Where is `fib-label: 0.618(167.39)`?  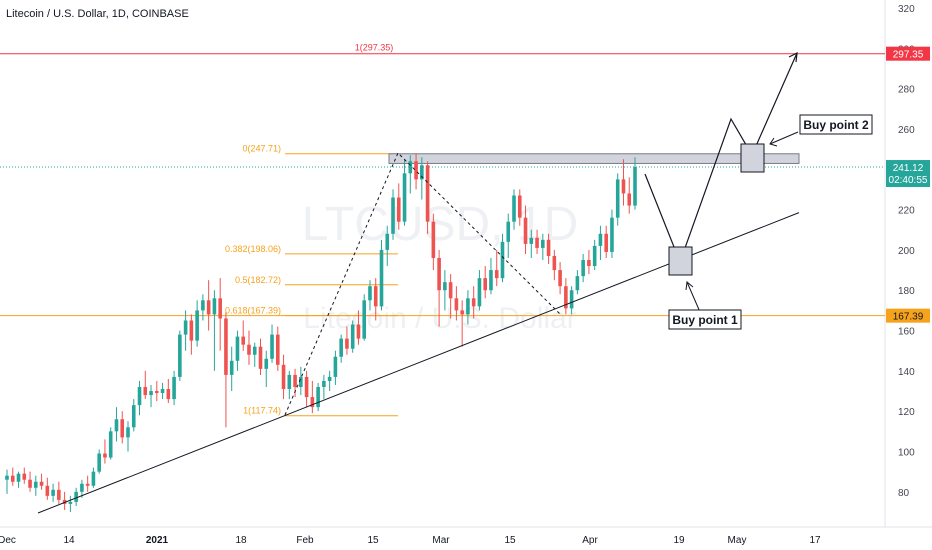
fib-label: 0.618(167.39) is located at coordinates (253, 311).